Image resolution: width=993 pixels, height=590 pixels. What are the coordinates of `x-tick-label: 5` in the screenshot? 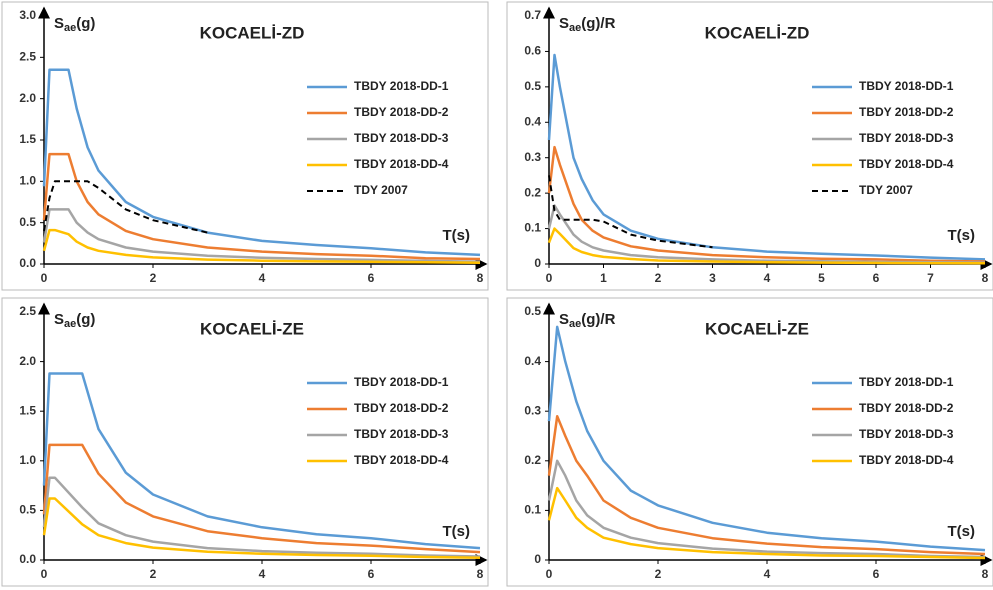 It's located at (821, 278).